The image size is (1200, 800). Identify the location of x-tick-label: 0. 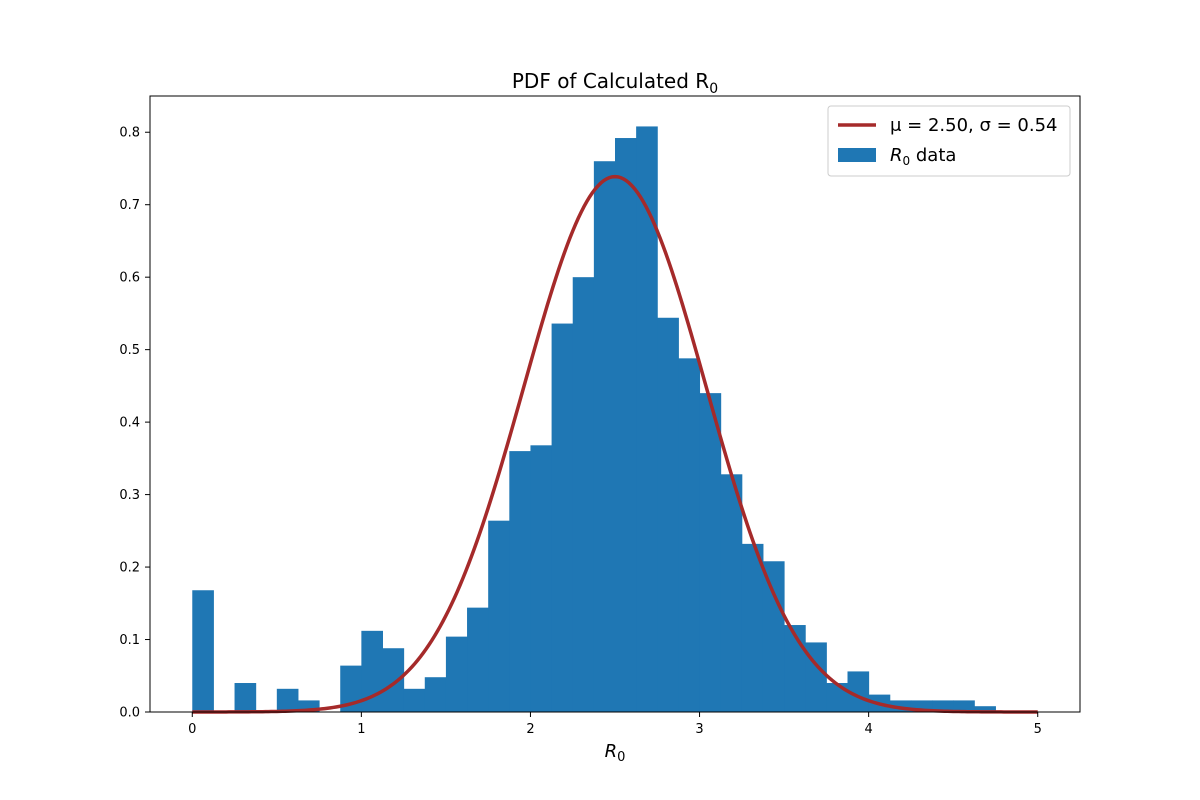
(192, 729).